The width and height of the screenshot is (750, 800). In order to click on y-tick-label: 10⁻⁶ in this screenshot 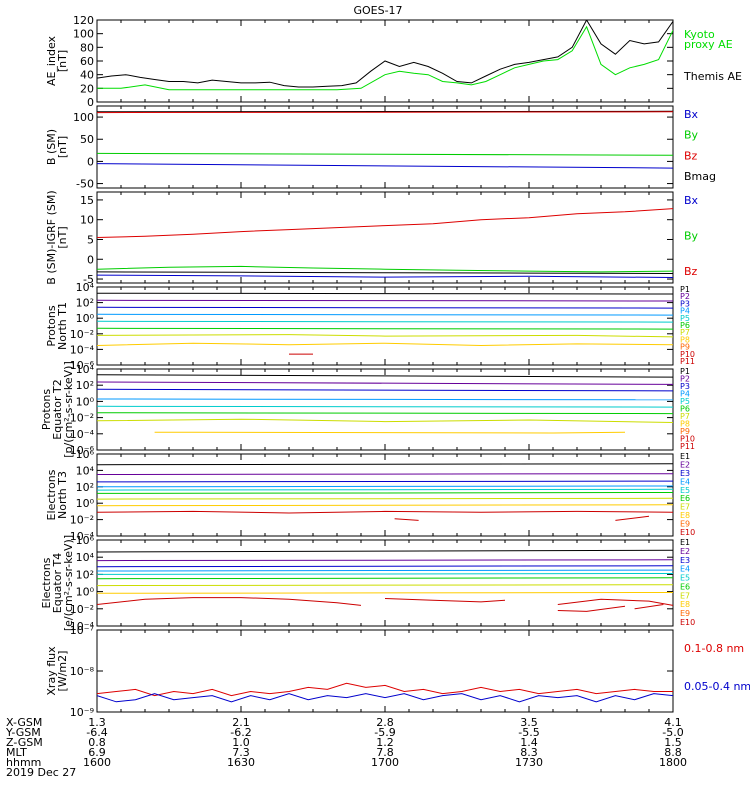, I will do `click(82, 365)`.